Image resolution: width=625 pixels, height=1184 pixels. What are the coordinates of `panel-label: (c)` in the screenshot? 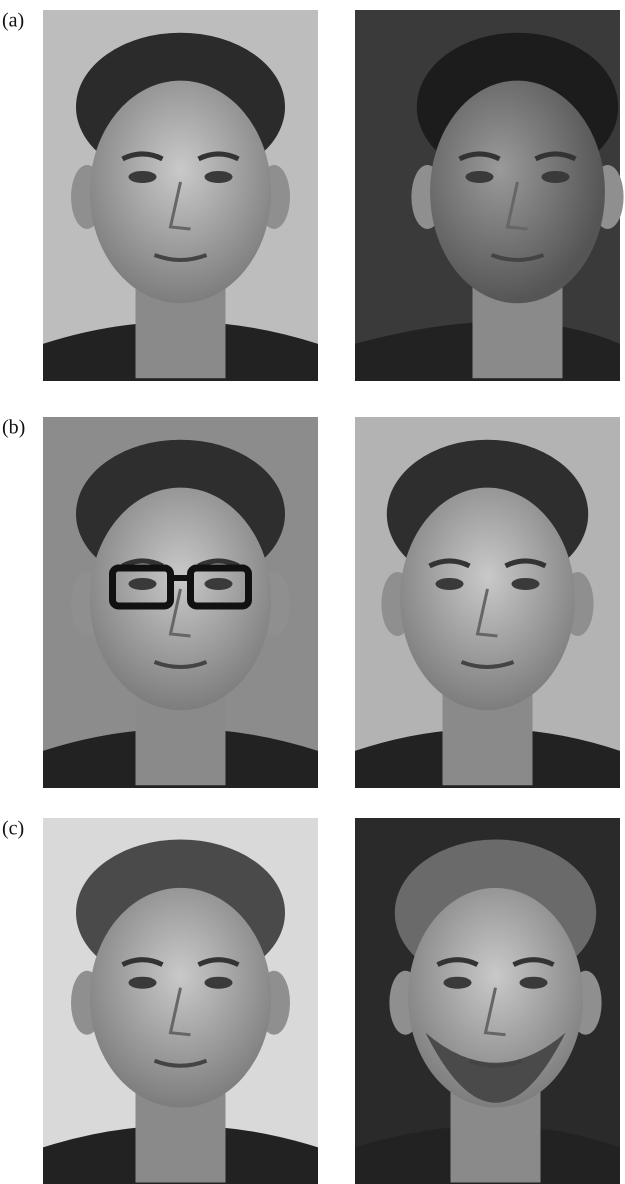 It's located at (13, 829).